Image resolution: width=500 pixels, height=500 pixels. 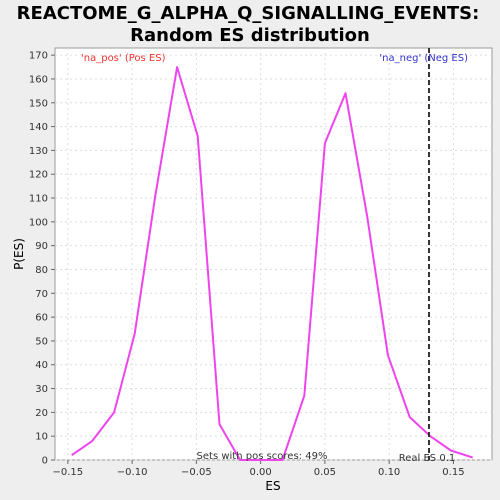 What do you see at coordinates (250, 35) in the screenshot?
I see `chart-subtitle: Random ES distribution` at bounding box center [250, 35].